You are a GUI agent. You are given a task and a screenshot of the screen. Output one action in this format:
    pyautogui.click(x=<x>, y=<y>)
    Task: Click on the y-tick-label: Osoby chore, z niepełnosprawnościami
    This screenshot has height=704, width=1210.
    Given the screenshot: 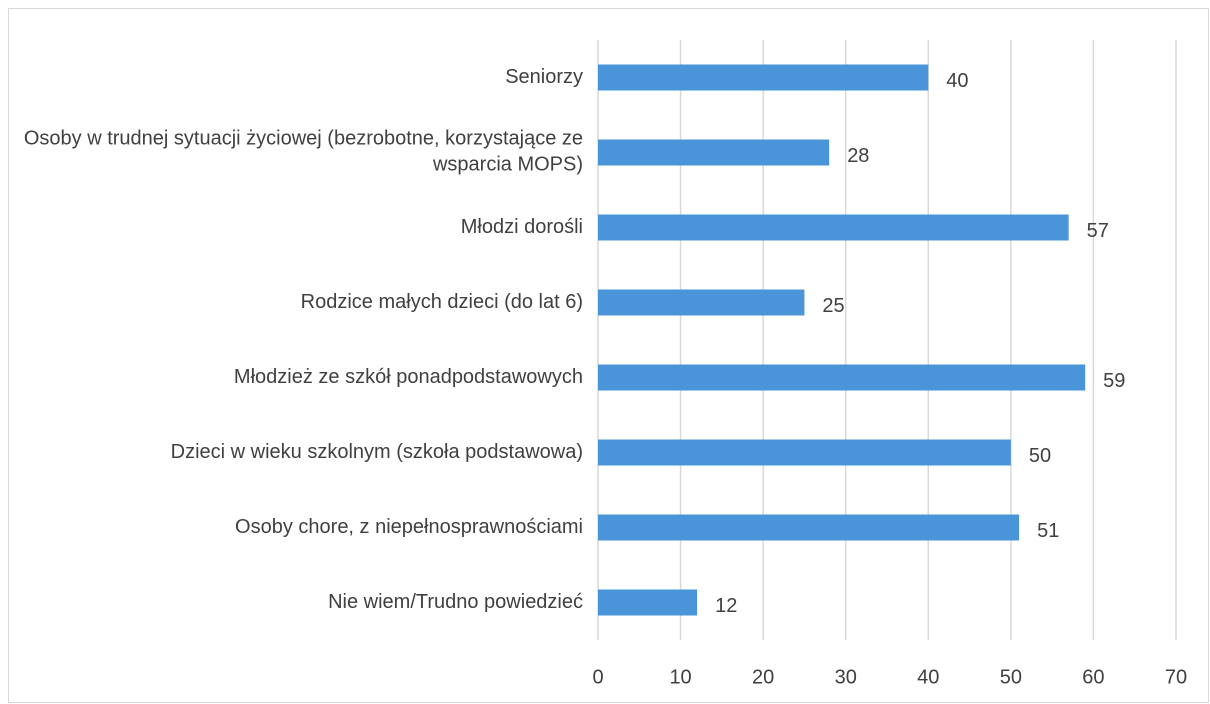 What is the action you would take?
    pyautogui.click(x=409, y=527)
    